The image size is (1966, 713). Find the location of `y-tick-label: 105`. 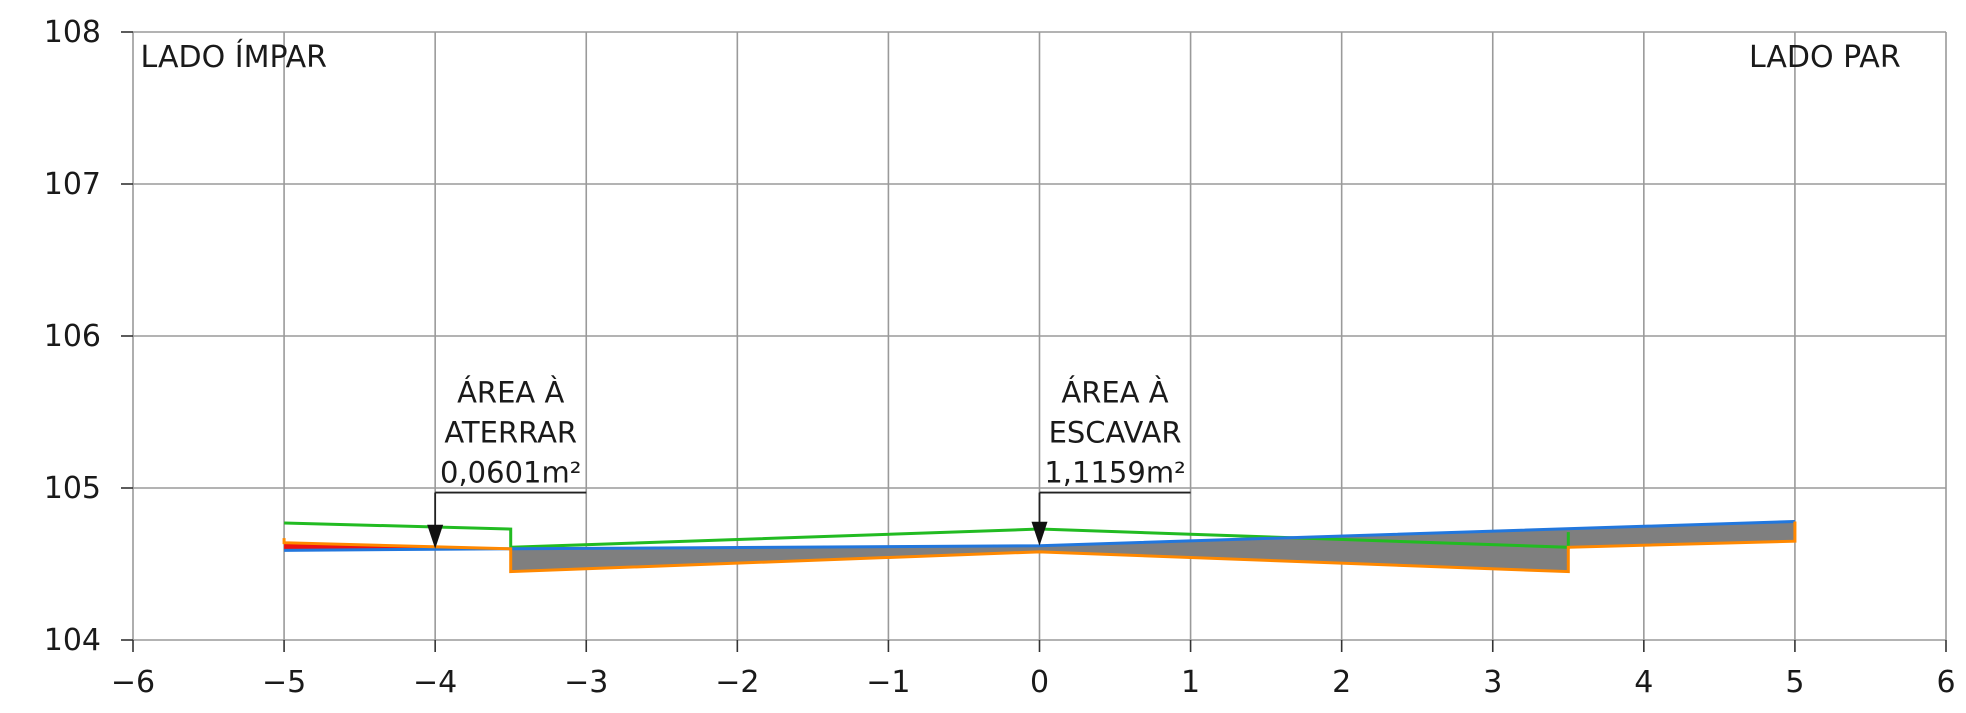

y-tick-label: 105 is located at coordinates (72, 488).